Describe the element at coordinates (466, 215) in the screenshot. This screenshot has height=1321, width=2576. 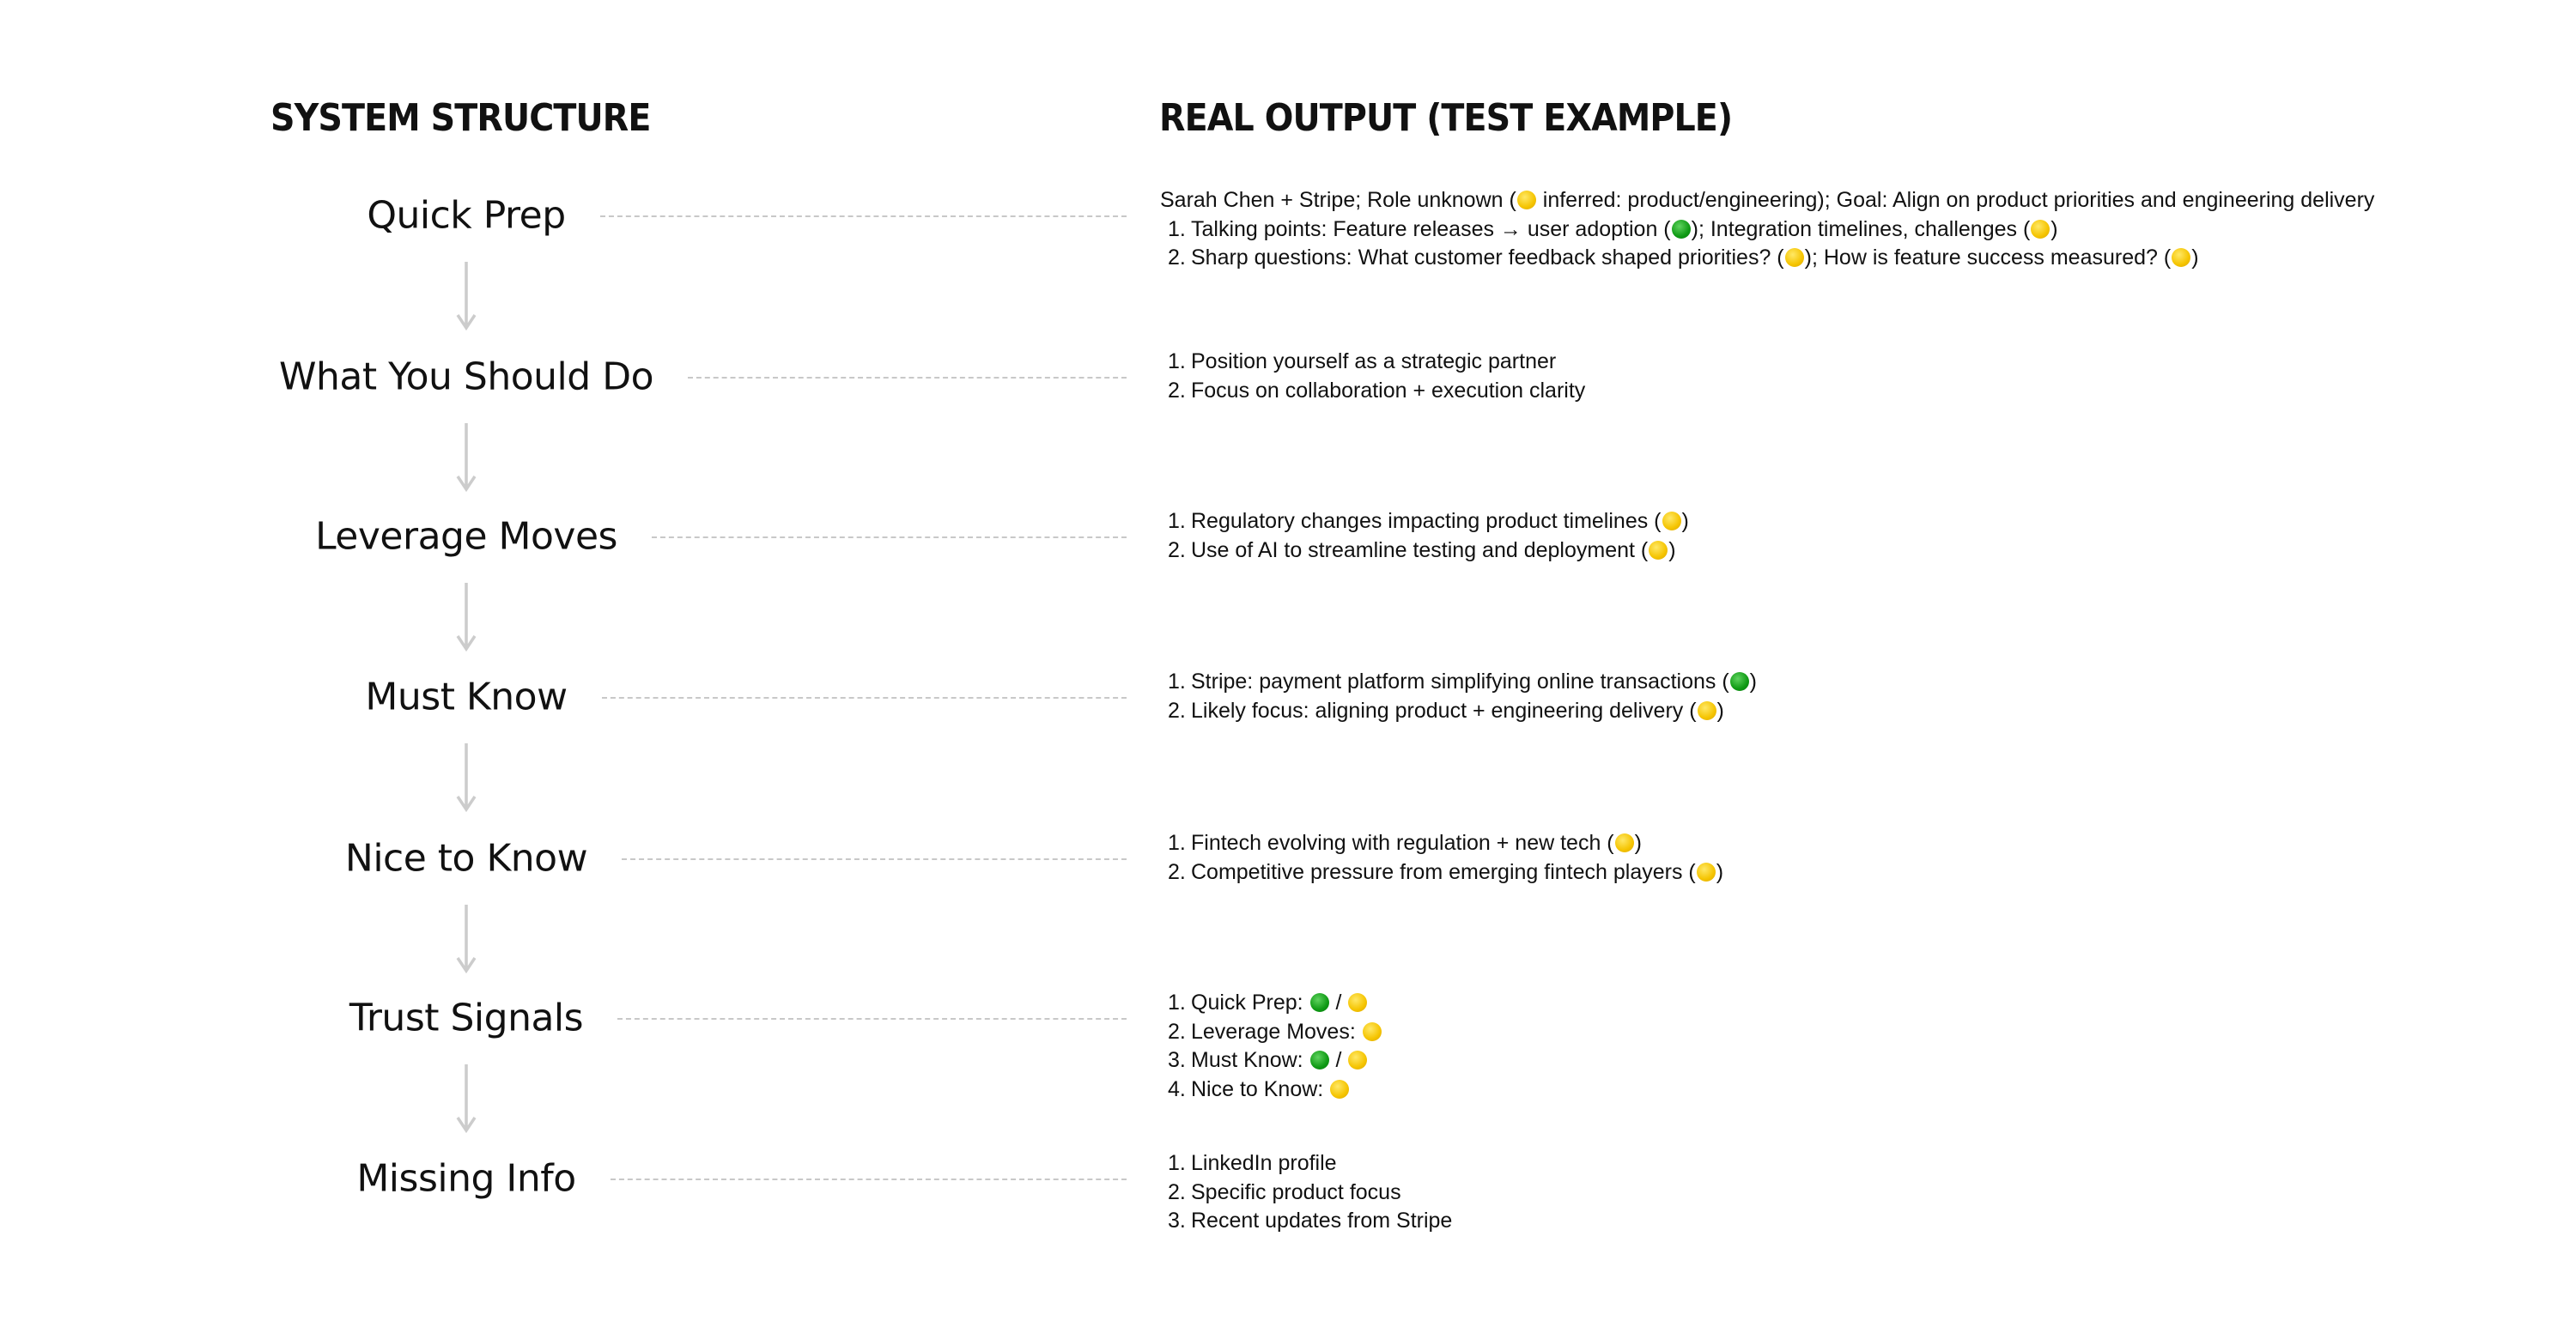
I see `step-quick-prep: Quick Prep` at that location.